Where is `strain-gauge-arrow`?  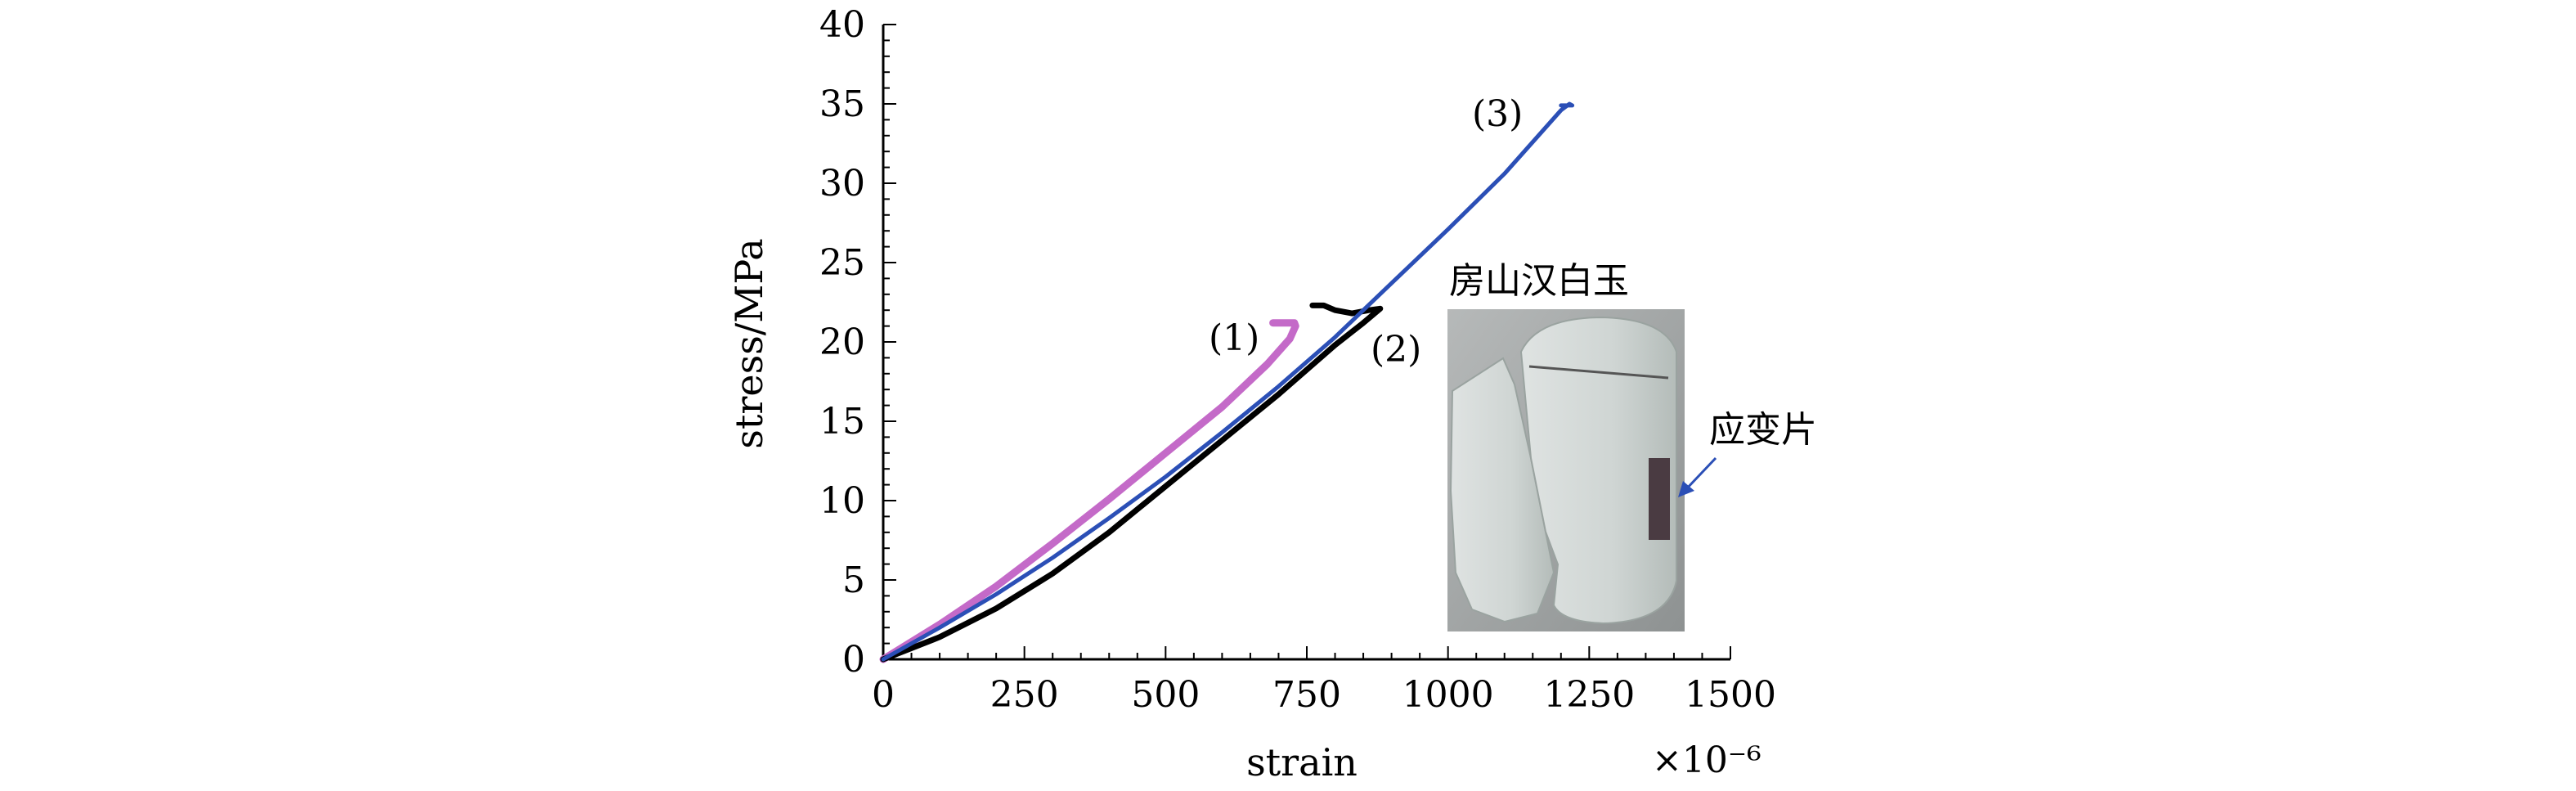
strain-gauge-arrow is located at coordinates (1700, 474).